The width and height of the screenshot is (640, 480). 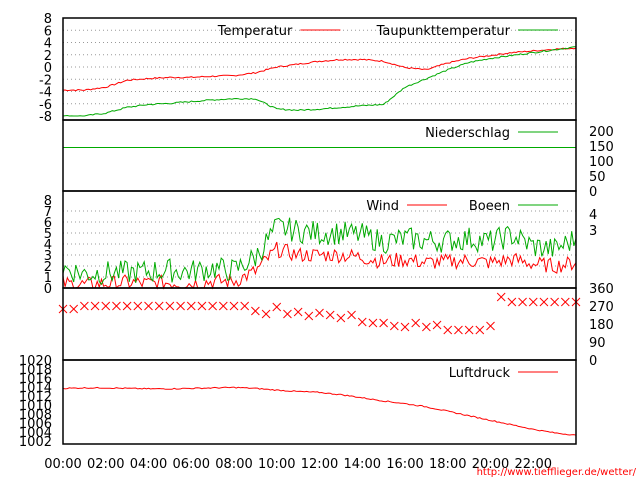 What do you see at coordinates (255, 31) in the screenshot?
I see `legend-label: Temperatur` at bounding box center [255, 31].